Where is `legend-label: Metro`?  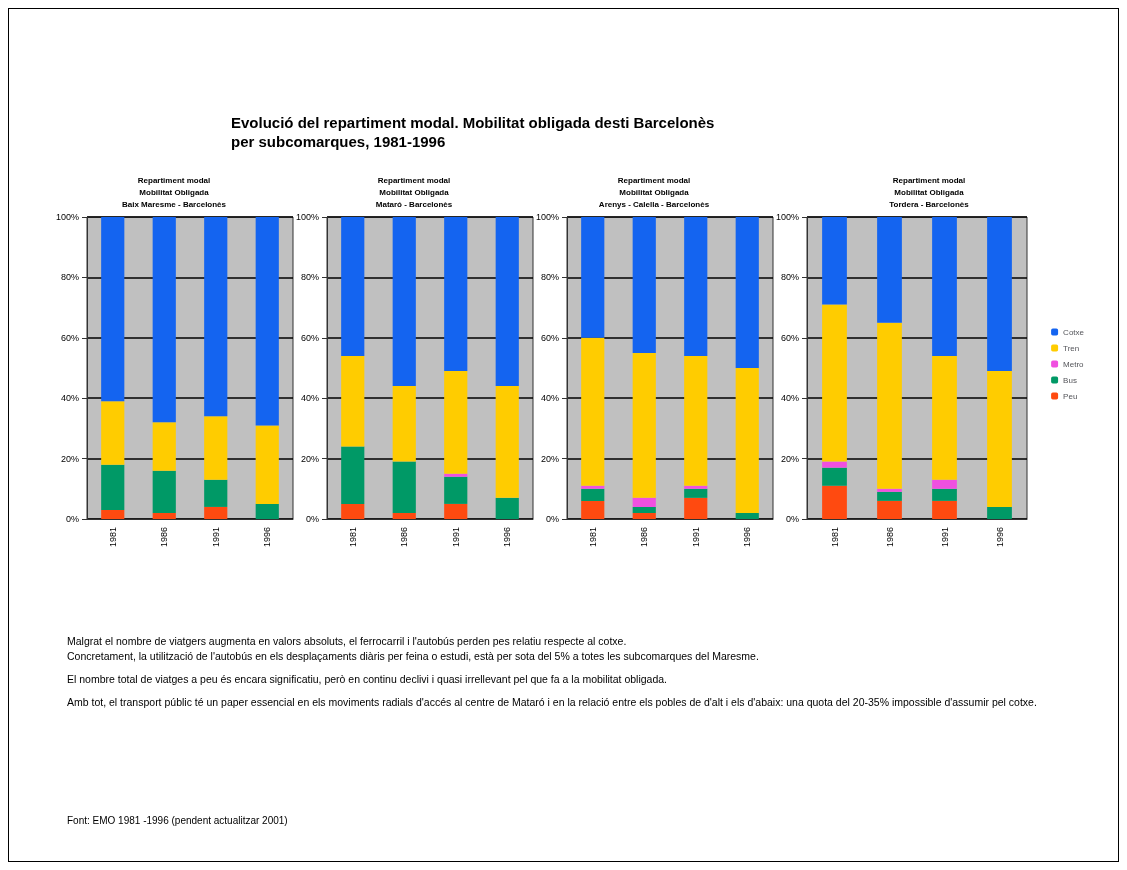 legend-label: Metro is located at coordinates (1074, 364).